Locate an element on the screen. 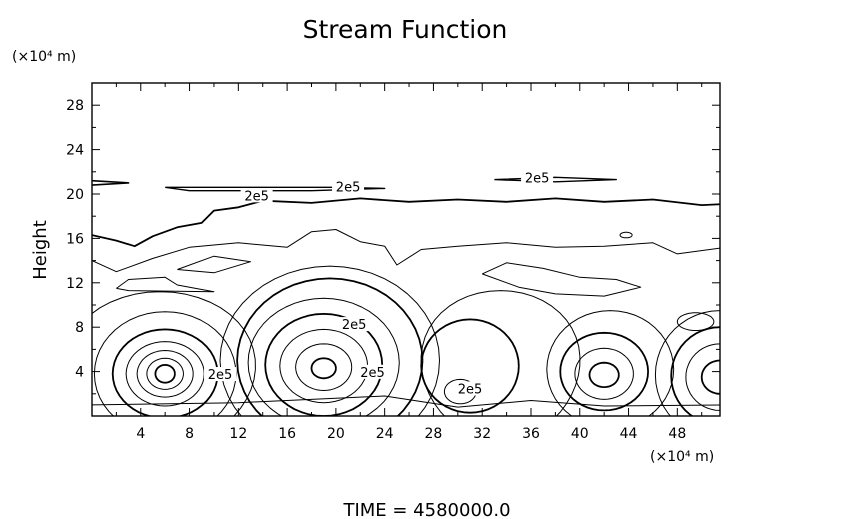 This screenshot has height=519, width=854. x-tick-label: 4 is located at coordinates (140, 434).